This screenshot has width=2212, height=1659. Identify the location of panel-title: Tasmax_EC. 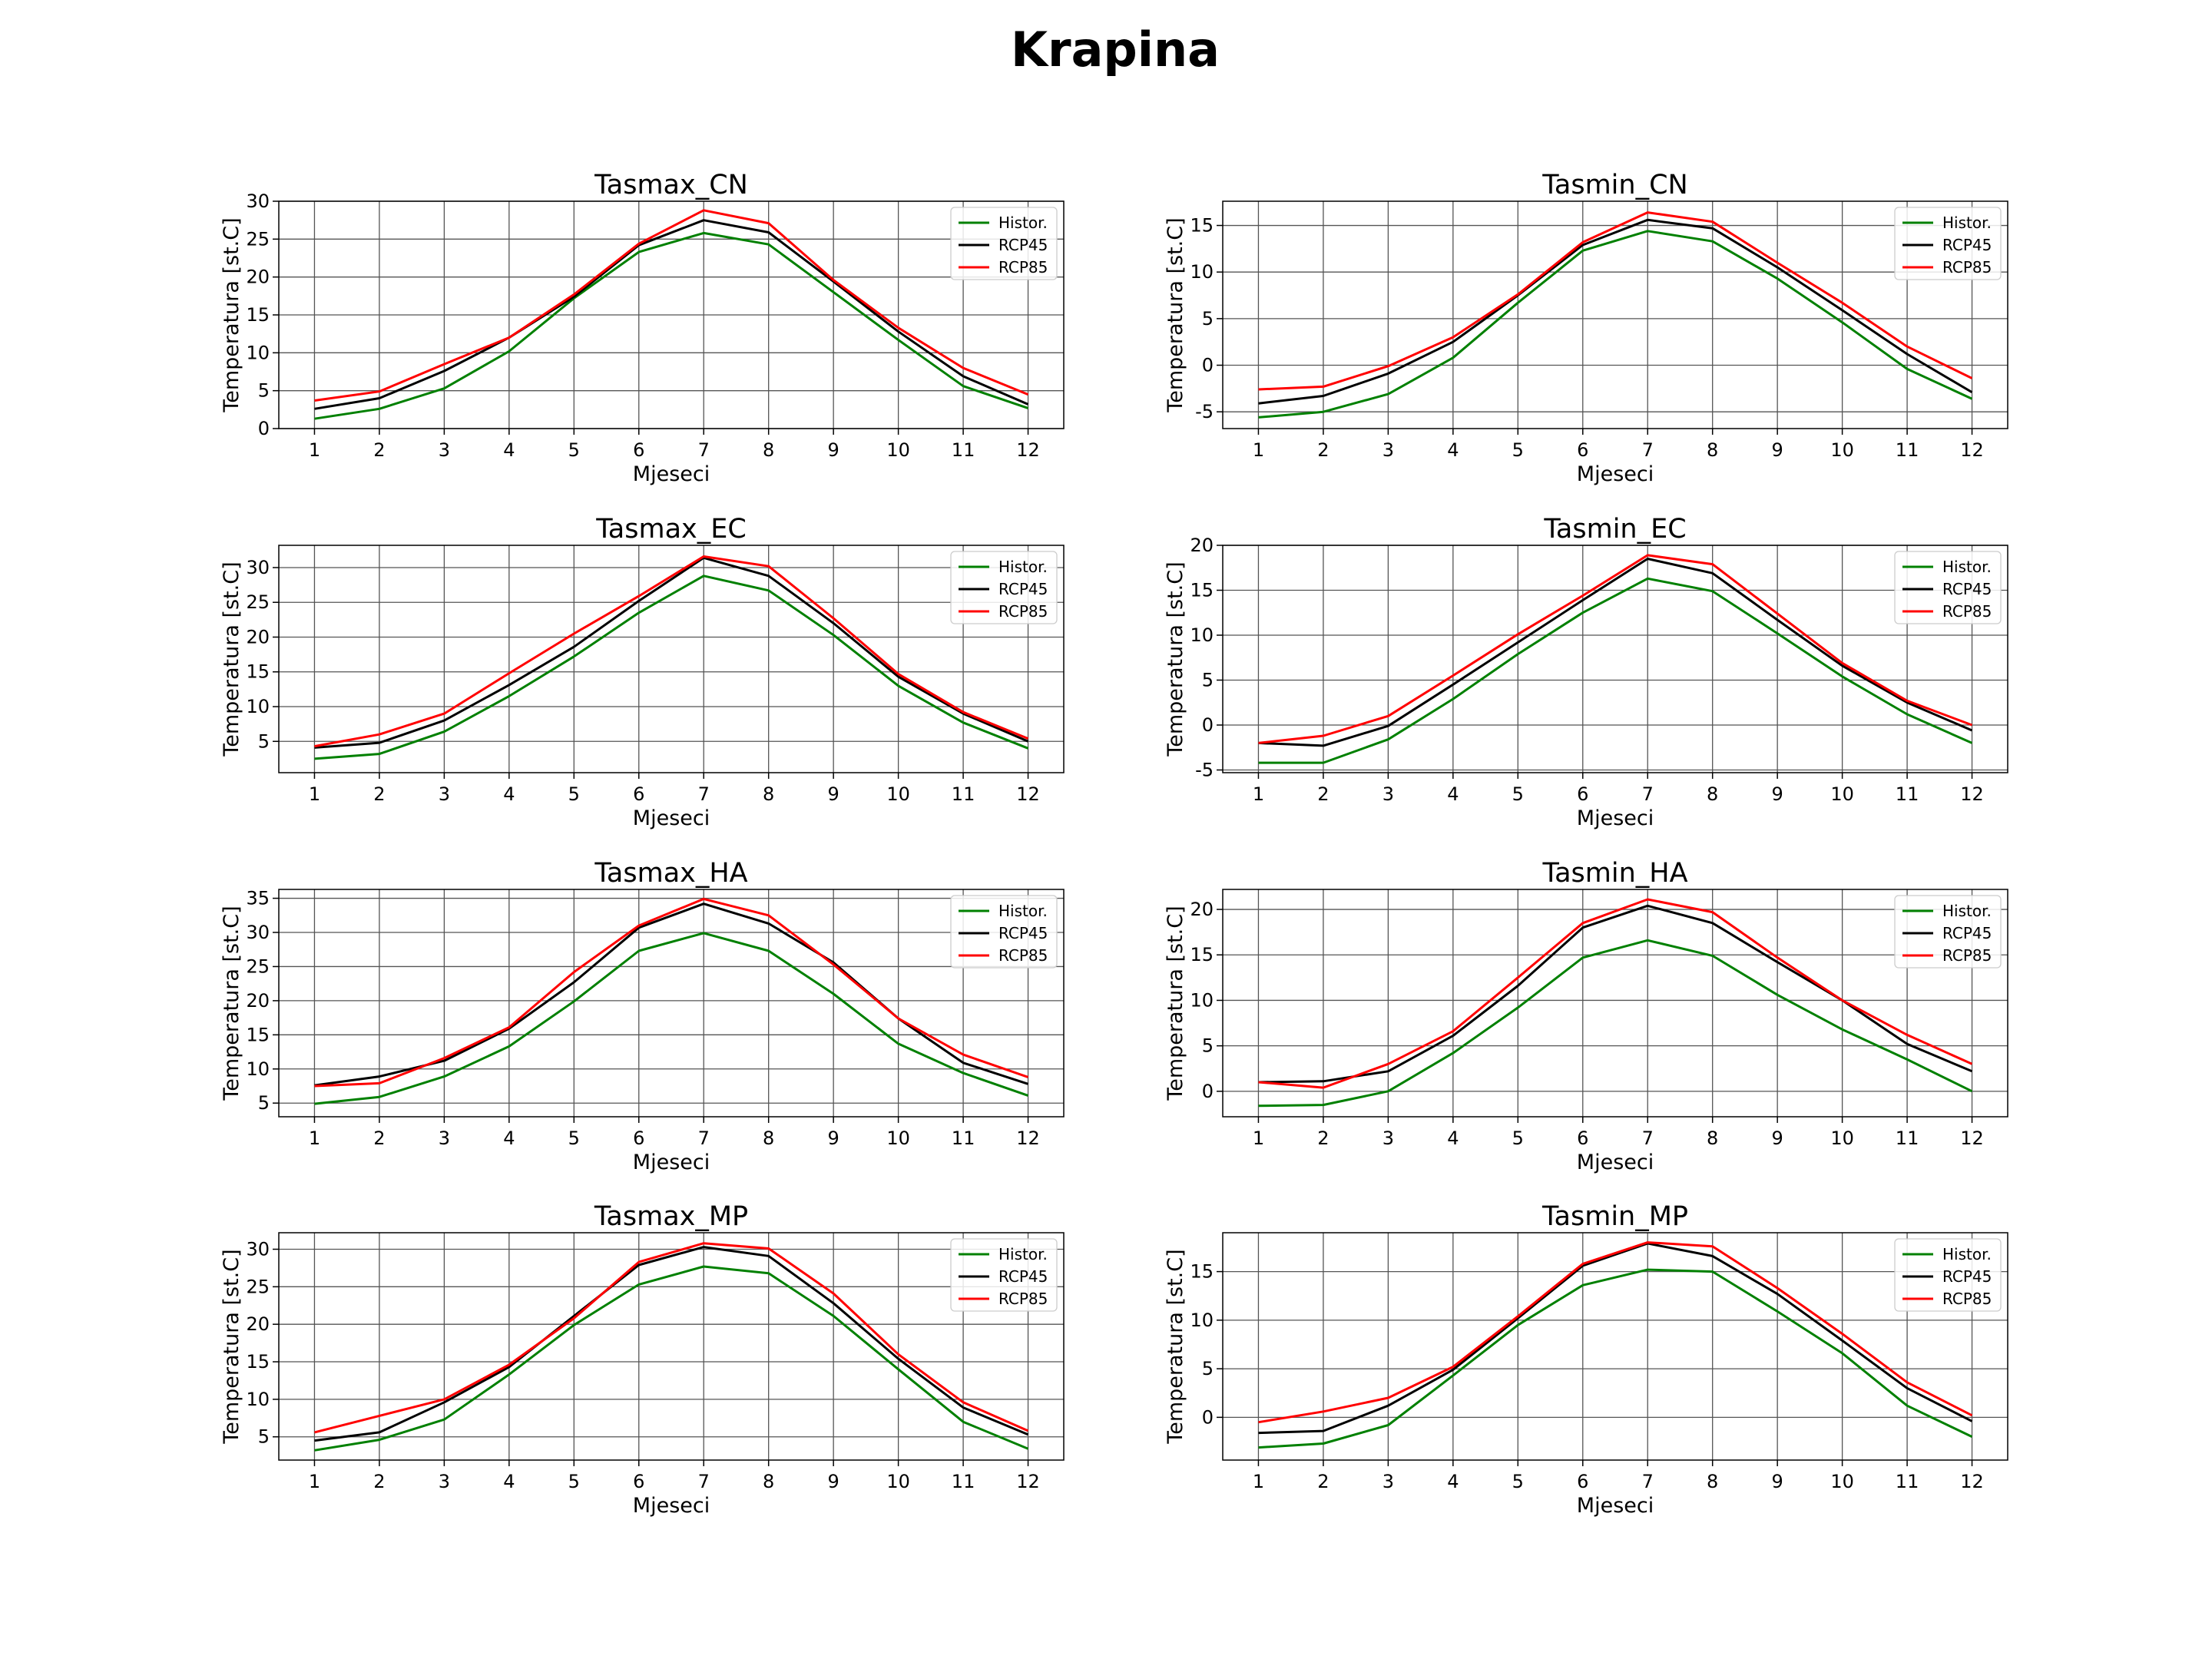
(671, 530).